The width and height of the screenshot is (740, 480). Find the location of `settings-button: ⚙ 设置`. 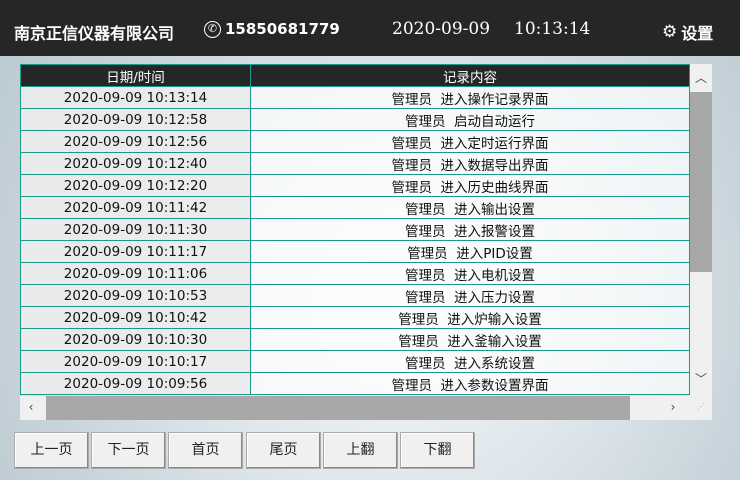

settings-button: ⚙ 设置 is located at coordinates (687, 32).